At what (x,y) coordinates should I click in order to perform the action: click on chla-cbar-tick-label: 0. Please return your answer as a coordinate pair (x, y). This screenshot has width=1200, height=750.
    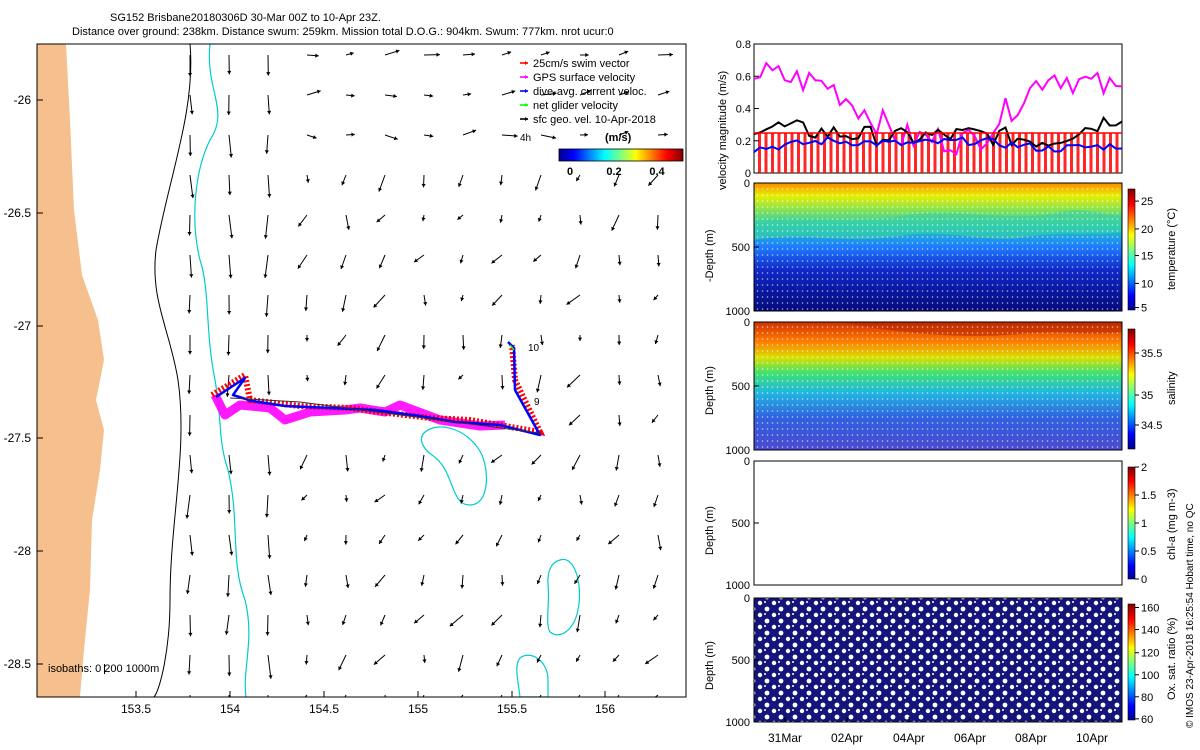
    Looking at the image, I should click on (1144, 580).